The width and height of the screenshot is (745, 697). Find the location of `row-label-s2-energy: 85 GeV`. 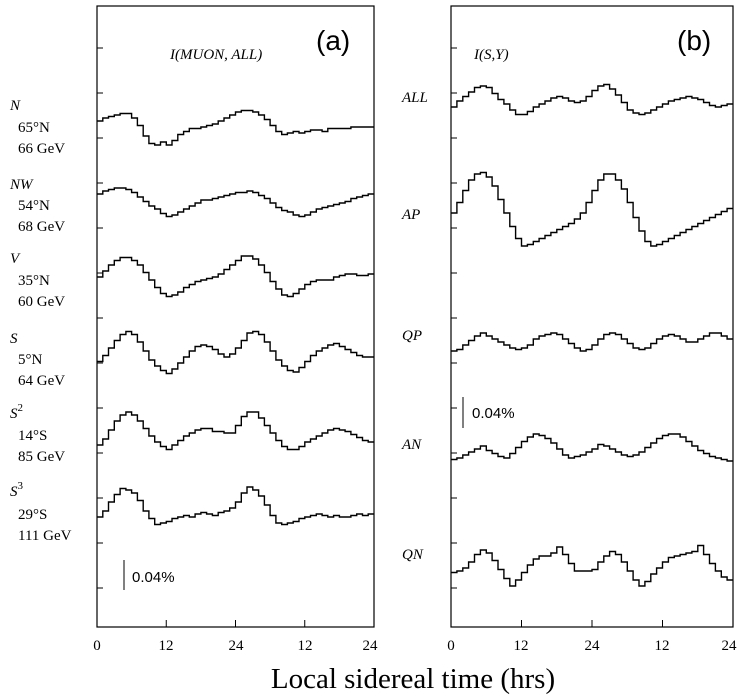

row-label-s2-energy: 85 GeV is located at coordinates (41, 457).